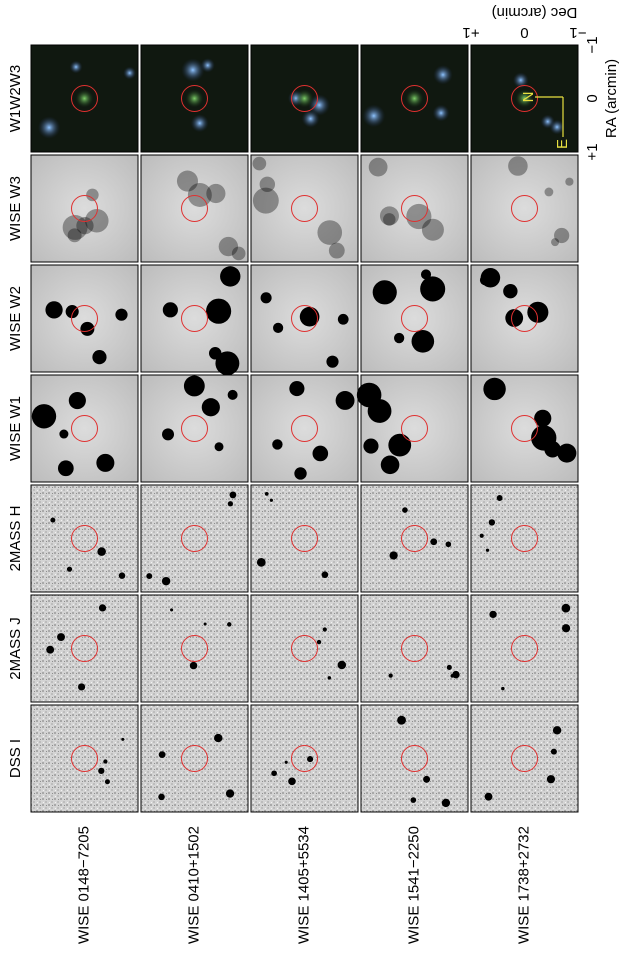  What do you see at coordinates (413, 885) in the screenshot?
I see `row-label: WISE 1541−2250` at bounding box center [413, 885].